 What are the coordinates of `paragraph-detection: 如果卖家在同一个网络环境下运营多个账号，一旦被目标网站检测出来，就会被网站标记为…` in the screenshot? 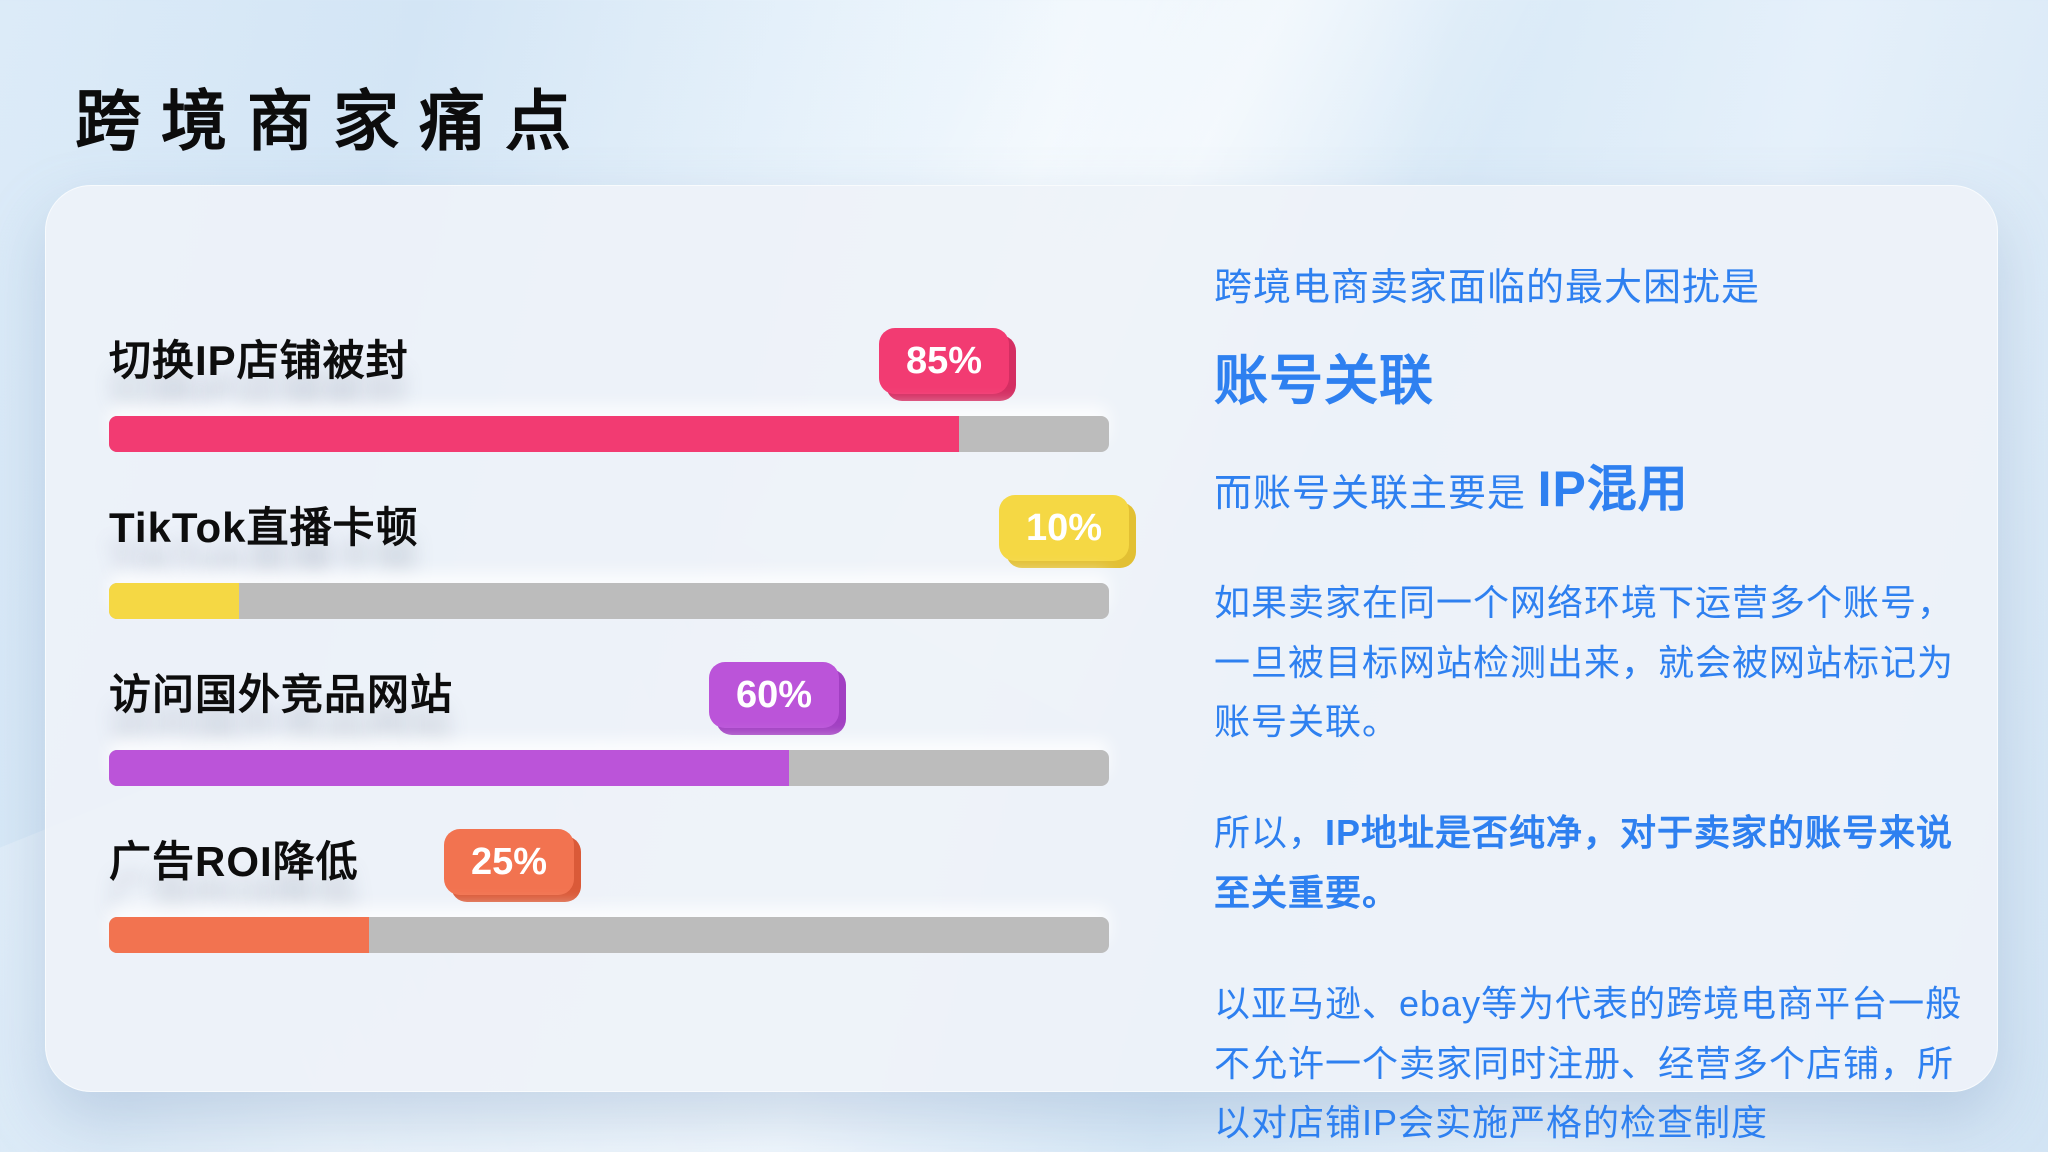 It's located at (1584, 662).